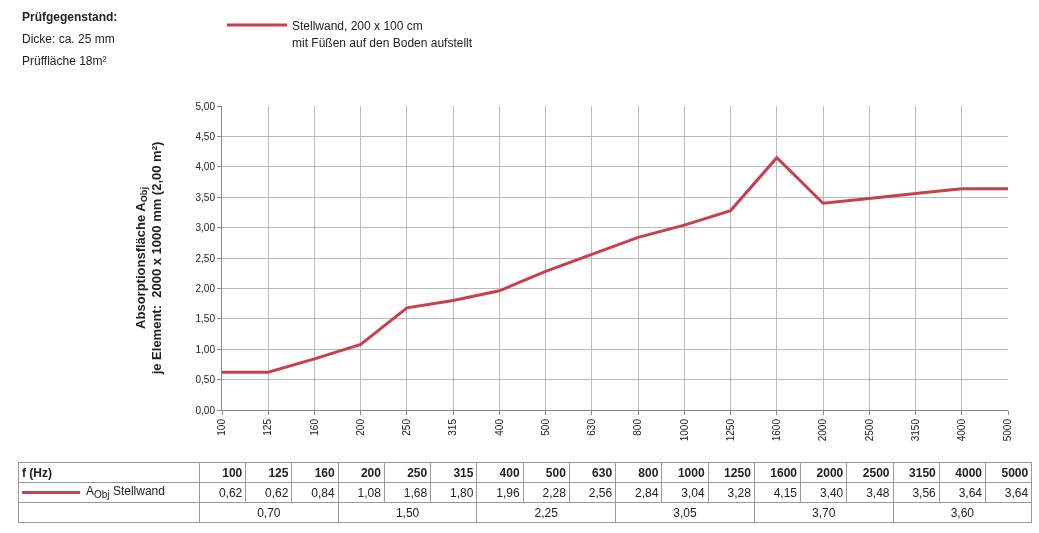 The height and width of the screenshot is (533, 1039). What do you see at coordinates (685, 492) in the screenshot?
I see `data-label: 3,04` at bounding box center [685, 492].